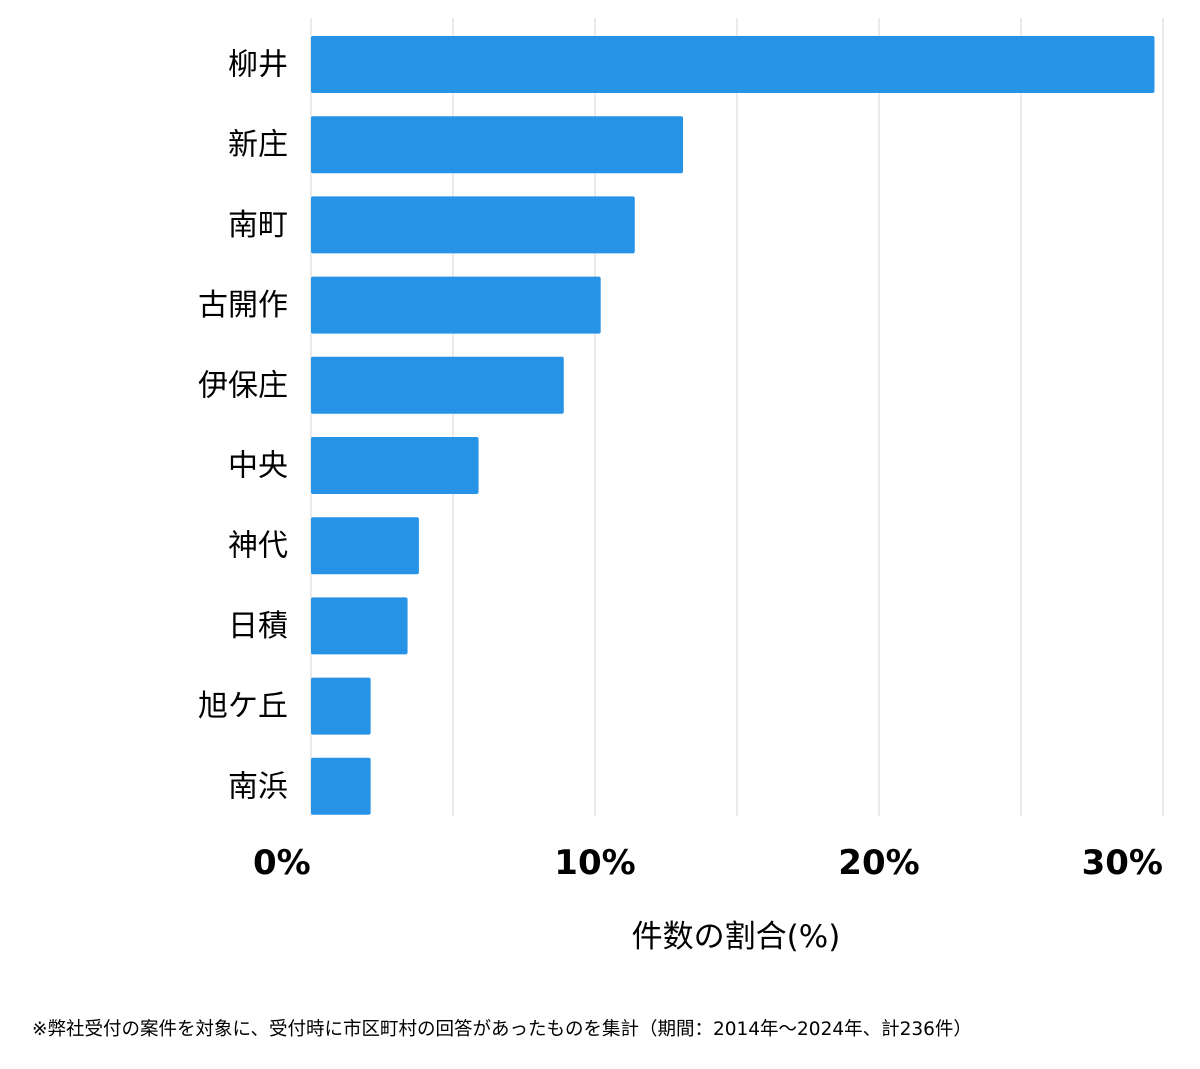 Image resolution: width=1200 pixels, height=1069 pixels. What do you see at coordinates (878, 863) in the screenshot?
I see `x-tick-label: 20%` at bounding box center [878, 863].